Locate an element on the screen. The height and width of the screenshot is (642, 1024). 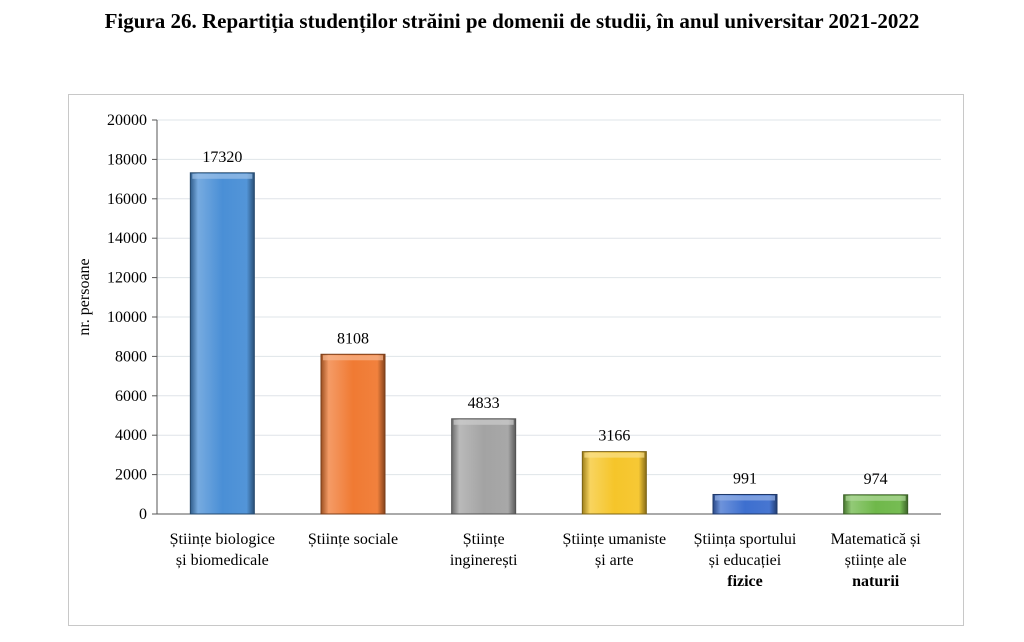
y-tick-label: 18000 is located at coordinates (127, 159).